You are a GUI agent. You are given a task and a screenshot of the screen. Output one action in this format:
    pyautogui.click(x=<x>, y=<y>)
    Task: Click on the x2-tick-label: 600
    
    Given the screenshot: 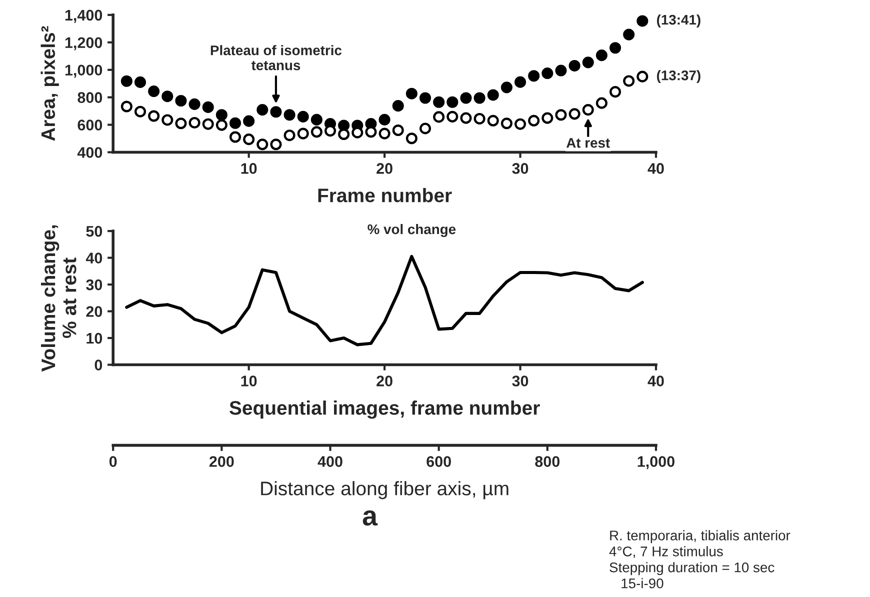 What is the action you would take?
    pyautogui.click(x=438, y=461)
    